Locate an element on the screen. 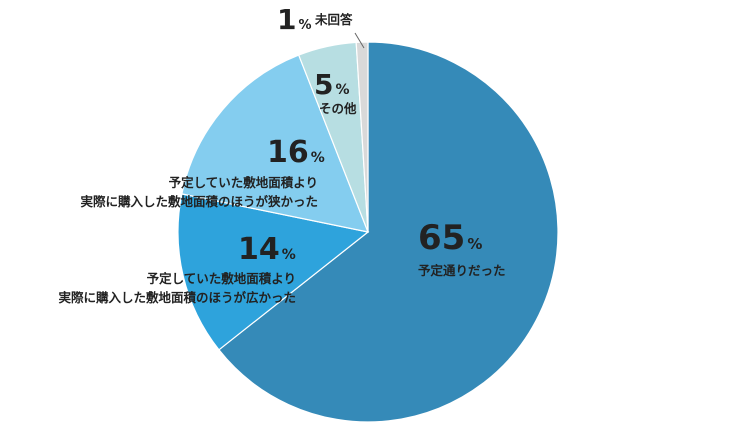  slice-percent-4: 1% is located at coordinates (294, 19).